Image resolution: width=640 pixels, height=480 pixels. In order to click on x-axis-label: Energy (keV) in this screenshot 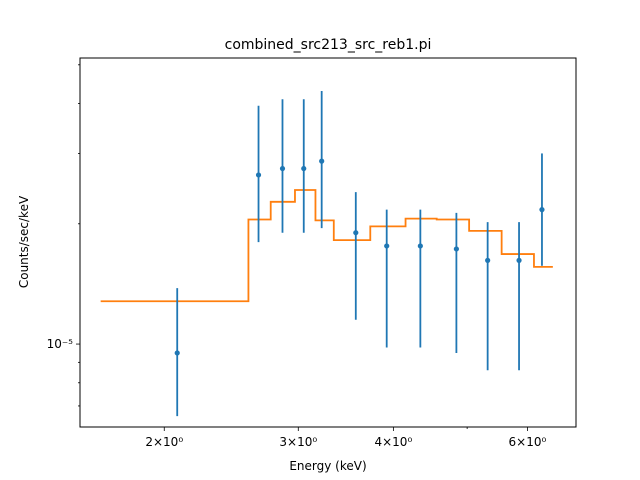, I will do `click(327, 466)`.